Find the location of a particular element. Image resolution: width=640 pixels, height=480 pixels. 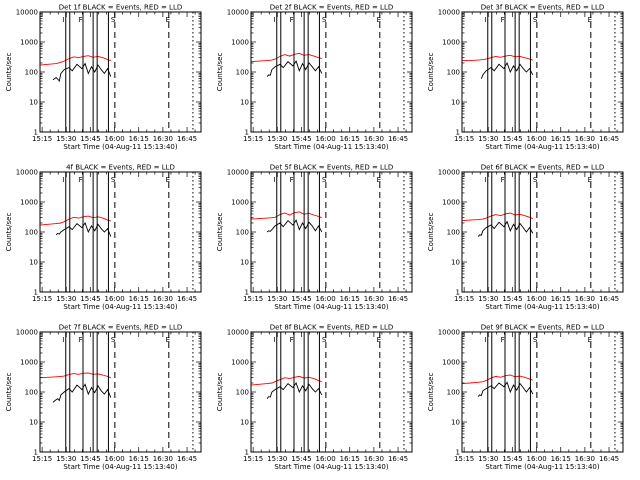

panel-title: Det 6f BLACK = Events, RED = LLD is located at coordinates (542, 168).